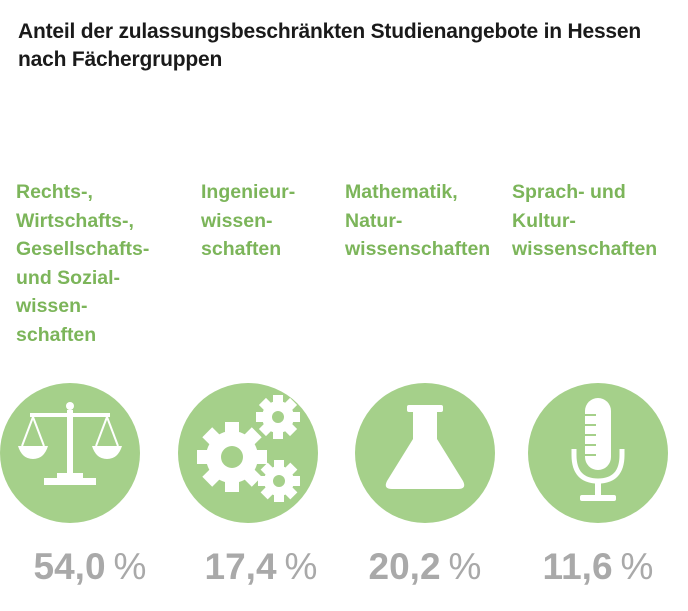 The width and height of the screenshot is (688, 611). I want to click on group-label: Ingenieur- wissen- schaften, so click(248, 221).